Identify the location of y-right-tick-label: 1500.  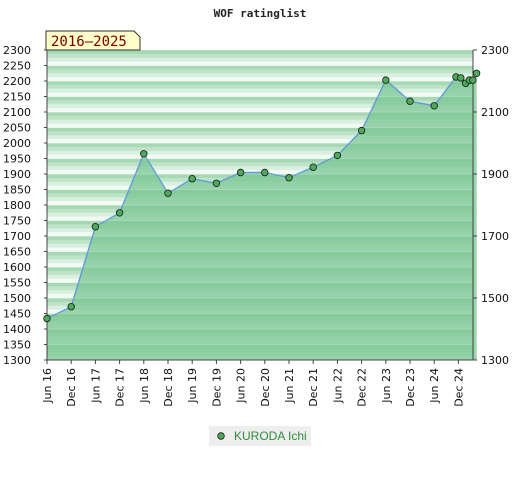
(495, 298).